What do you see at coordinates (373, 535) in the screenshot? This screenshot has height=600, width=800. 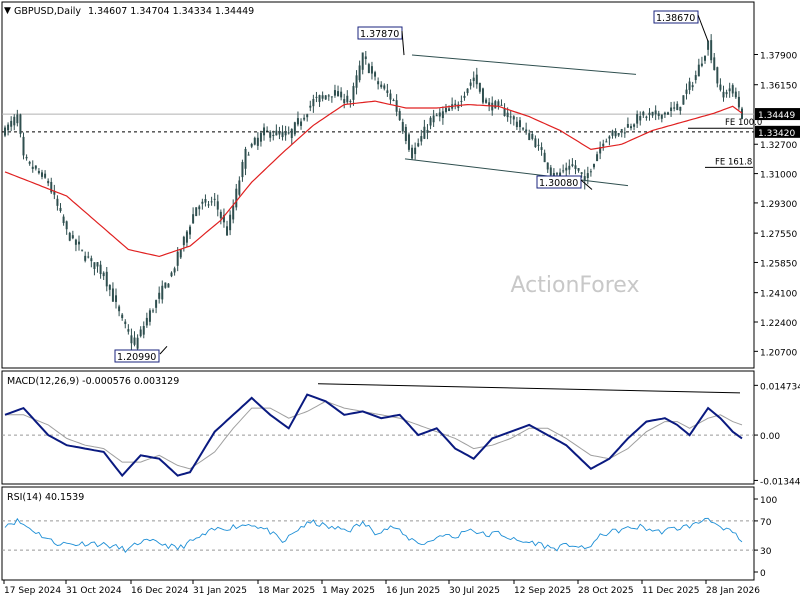 I see `rsi-line` at bounding box center [373, 535].